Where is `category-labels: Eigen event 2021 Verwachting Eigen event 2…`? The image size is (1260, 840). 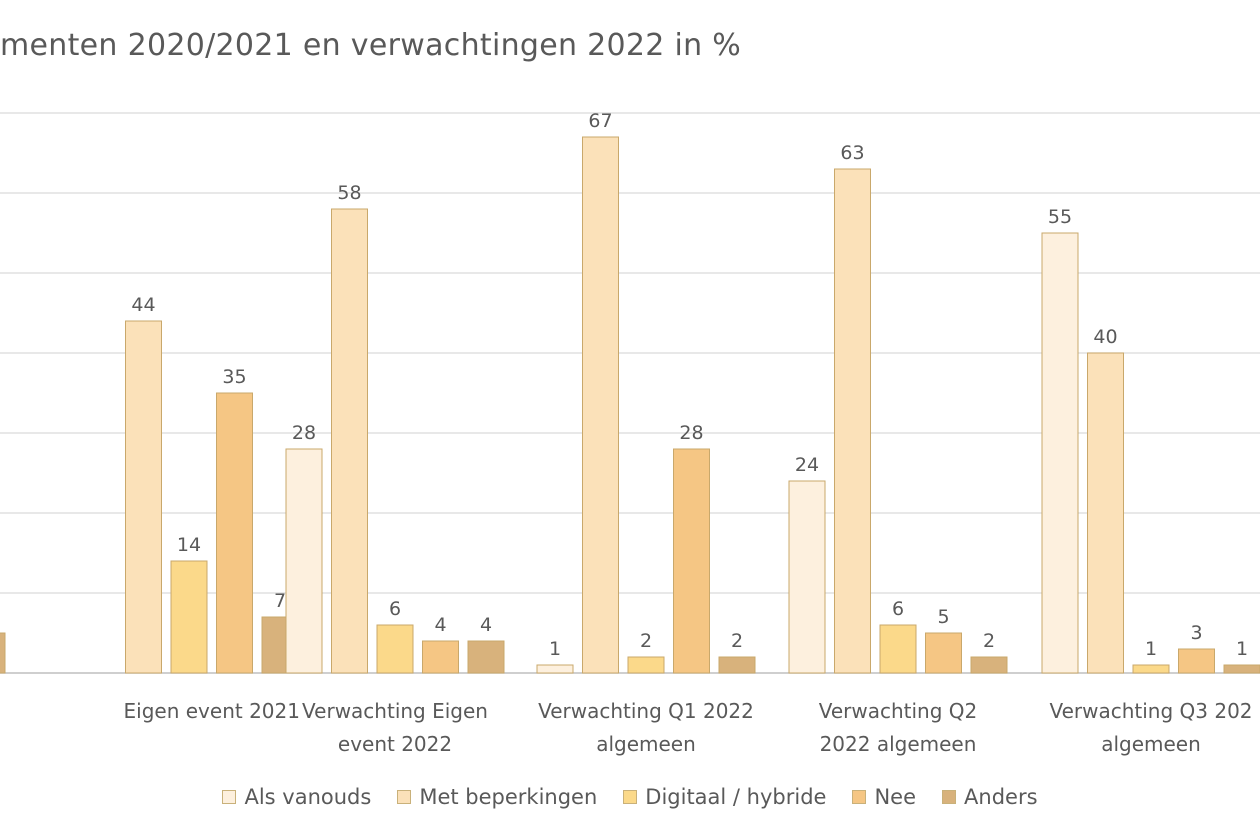
category-labels: Eigen event 2021 Verwachting Eigen event 2… is located at coordinates (688, 727).